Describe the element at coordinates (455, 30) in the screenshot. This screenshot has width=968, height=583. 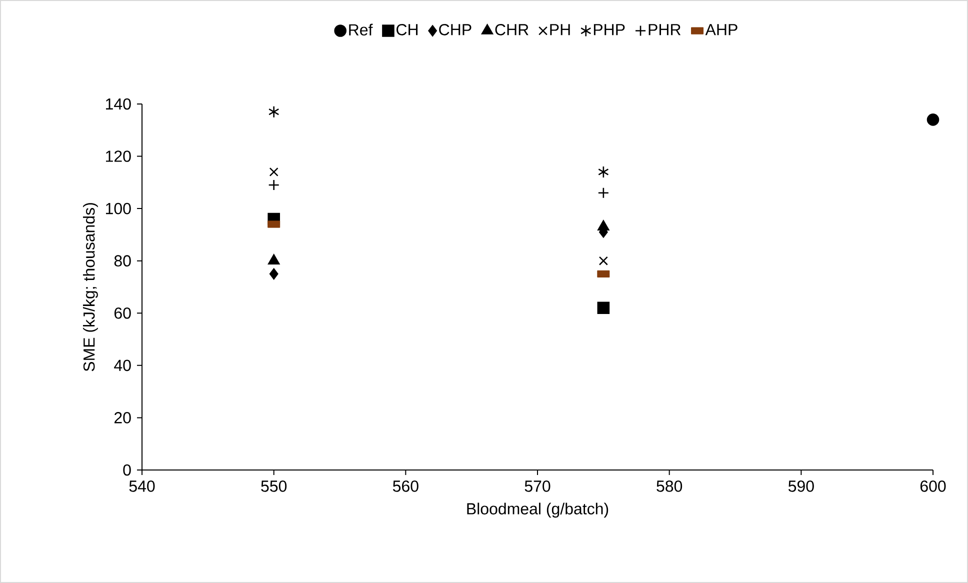
I see `legend-label: CHP` at that location.